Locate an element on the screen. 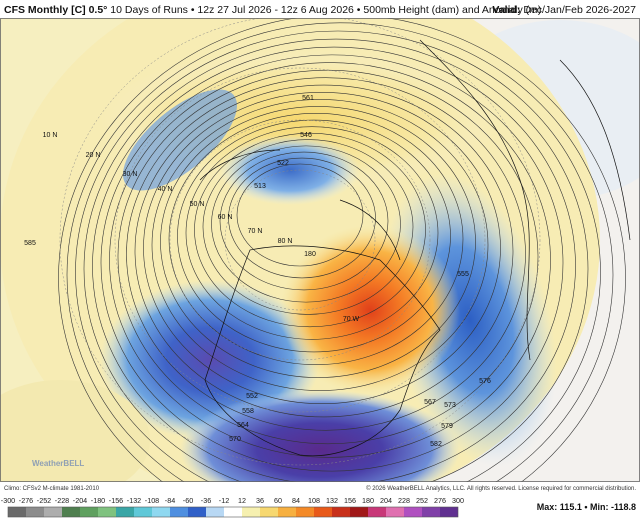 This screenshot has height=526, width=640. map-label: 20 N is located at coordinates (93, 155).